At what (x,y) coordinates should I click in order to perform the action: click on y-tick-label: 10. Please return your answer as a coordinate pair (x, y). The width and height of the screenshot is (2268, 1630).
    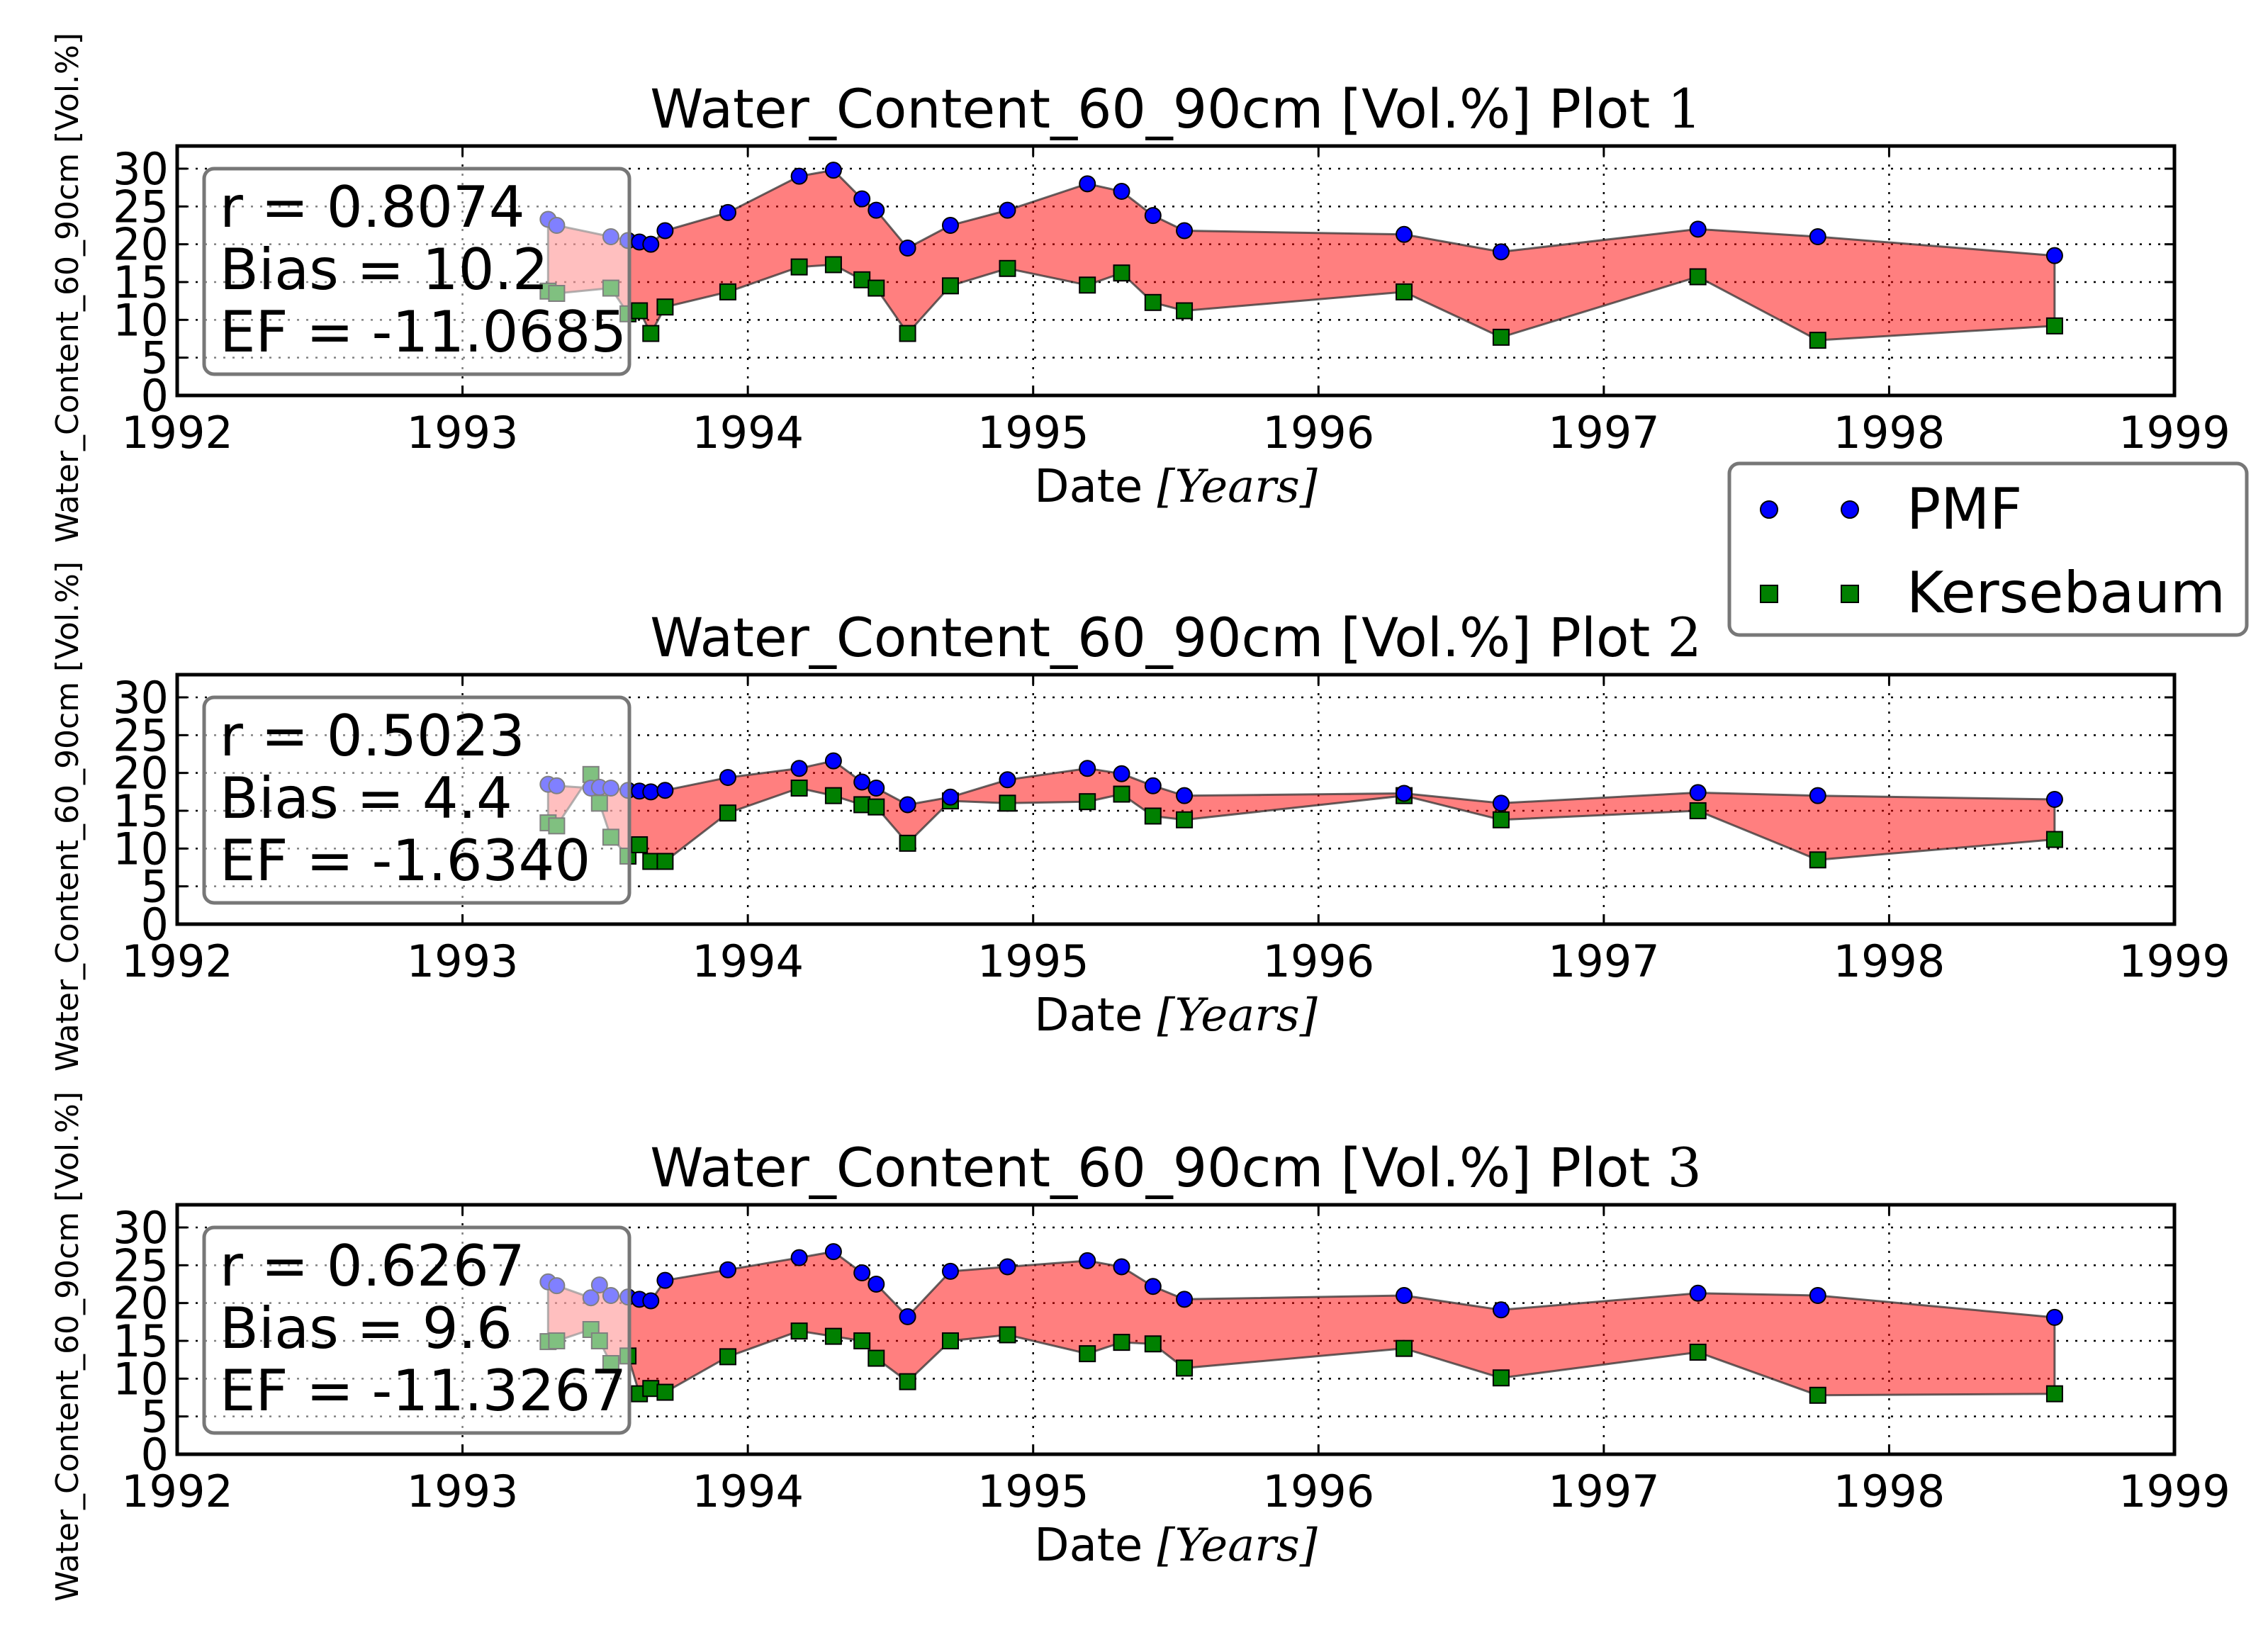
    Looking at the image, I should click on (141, 1379).